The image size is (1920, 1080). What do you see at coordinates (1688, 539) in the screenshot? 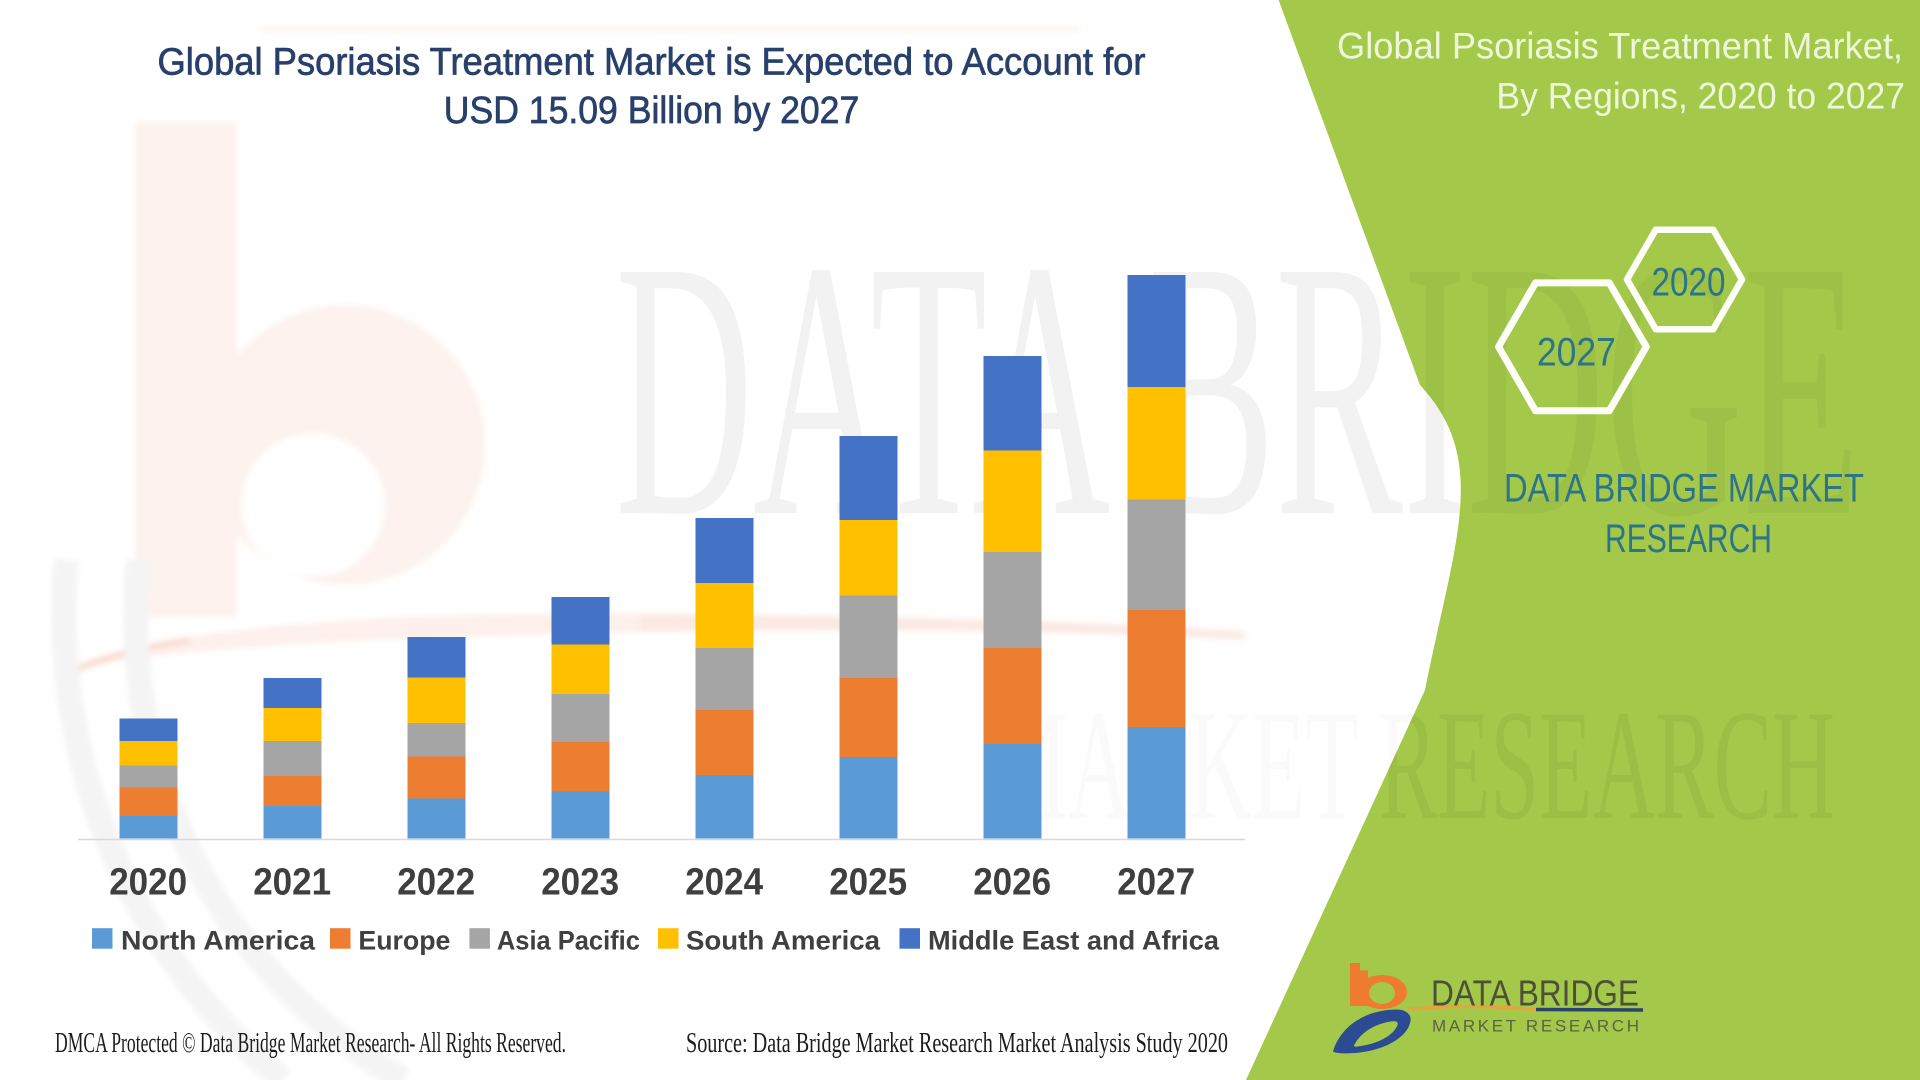
I see `svg-text: RESEARCH` at bounding box center [1688, 539].